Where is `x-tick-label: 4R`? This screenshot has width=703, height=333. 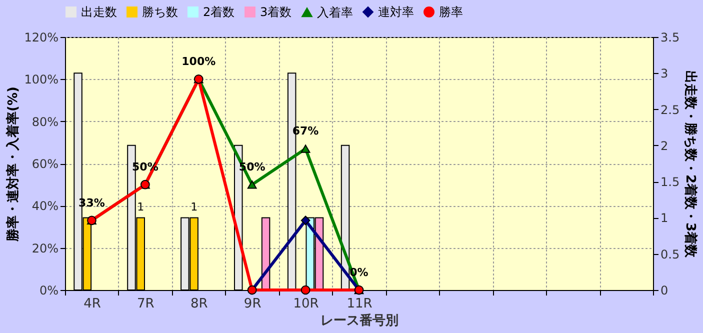
x-tick-label: 4R is located at coordinates (92, 304).